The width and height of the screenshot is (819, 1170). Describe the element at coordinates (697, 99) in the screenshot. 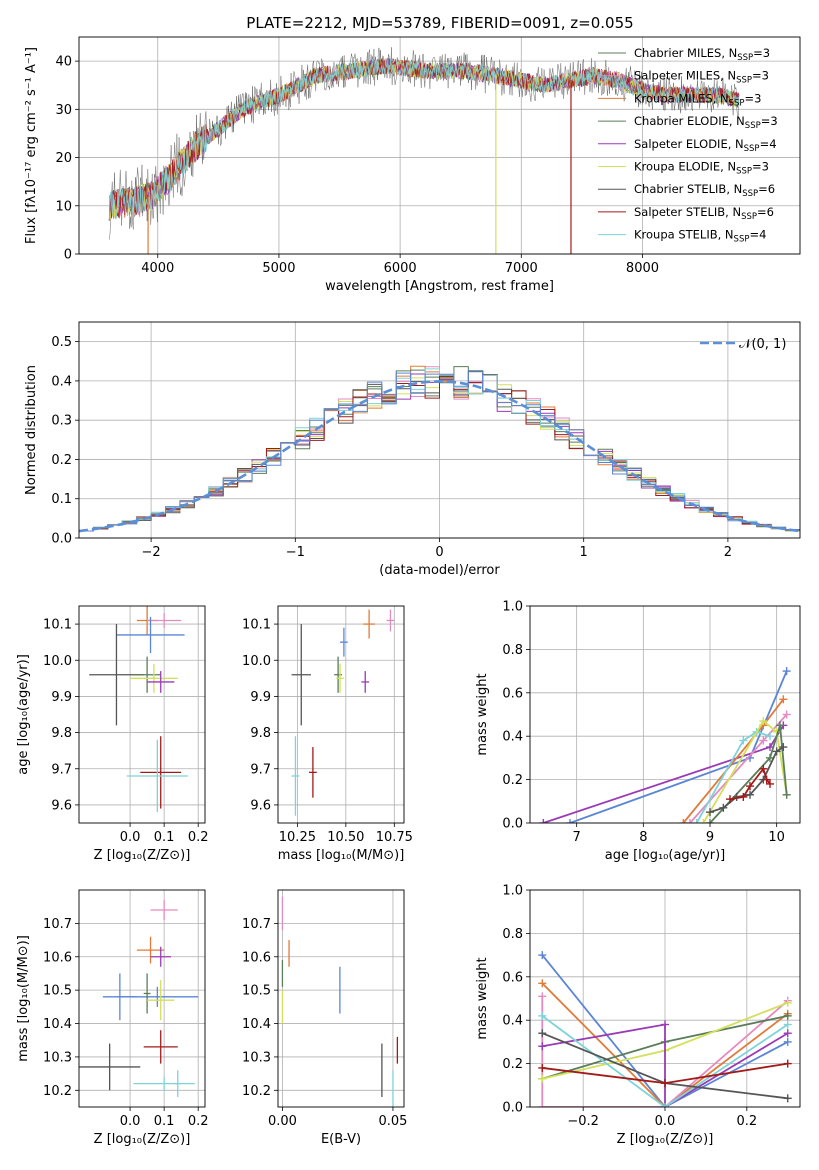

I see `legend-label: Kroupa MILES, NSSP=3` at that location.